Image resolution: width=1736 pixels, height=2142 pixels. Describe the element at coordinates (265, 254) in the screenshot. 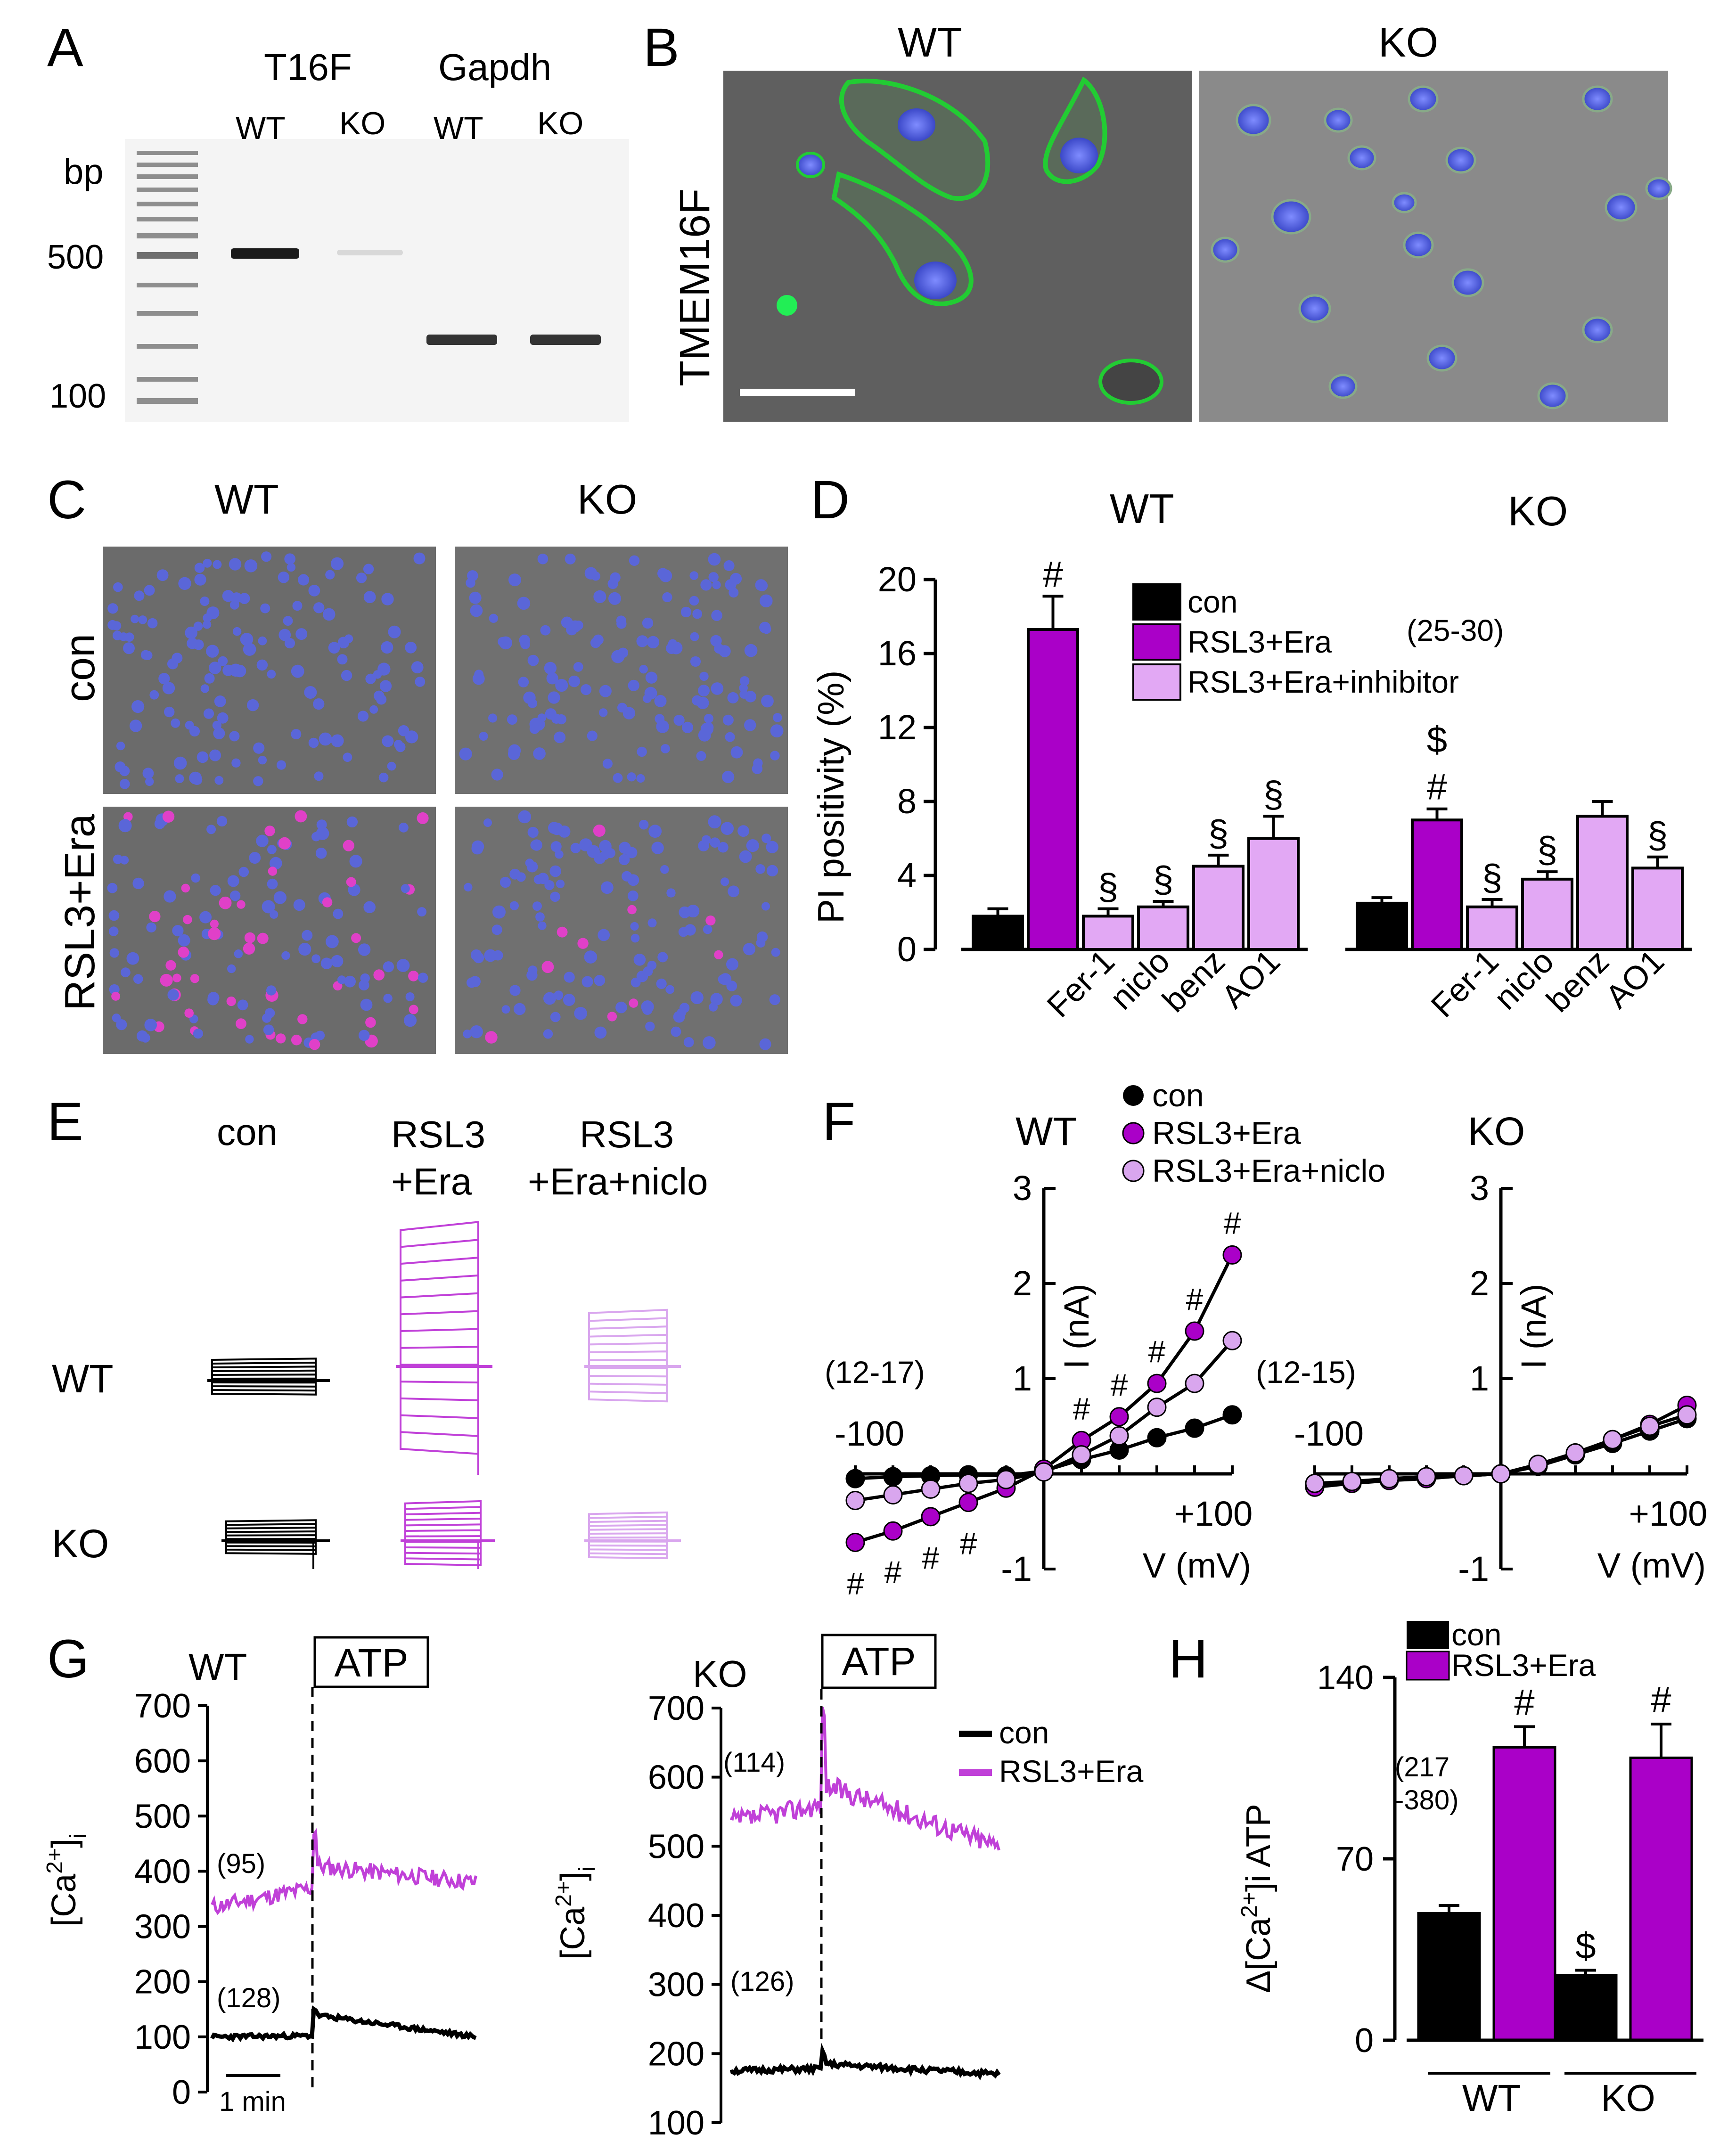

I see `gel-band-t16f-wt` at that location.